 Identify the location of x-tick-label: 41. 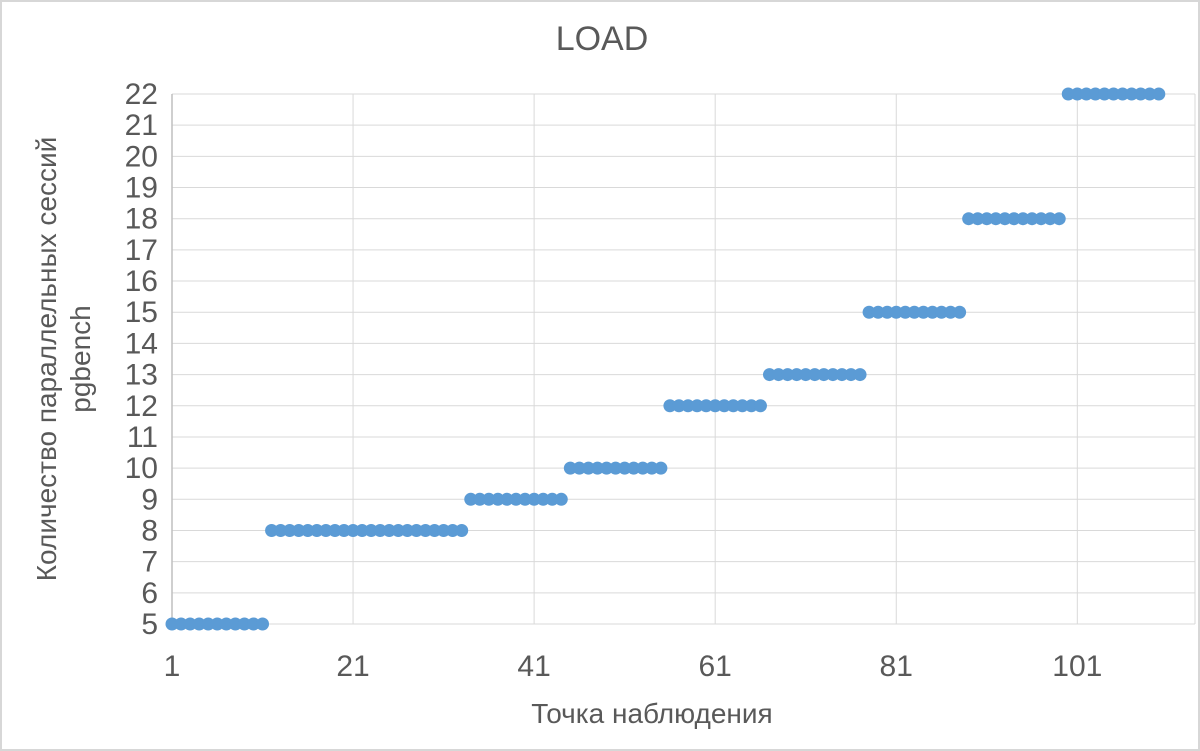
(533, 666).